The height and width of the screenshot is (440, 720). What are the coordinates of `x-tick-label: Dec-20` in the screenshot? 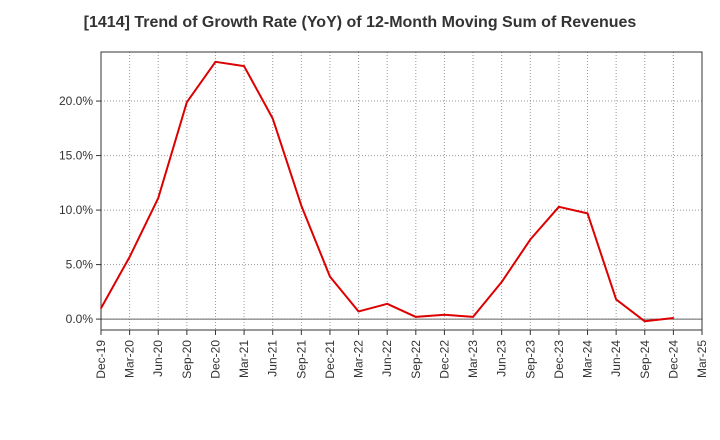 It's located at (215, 359).